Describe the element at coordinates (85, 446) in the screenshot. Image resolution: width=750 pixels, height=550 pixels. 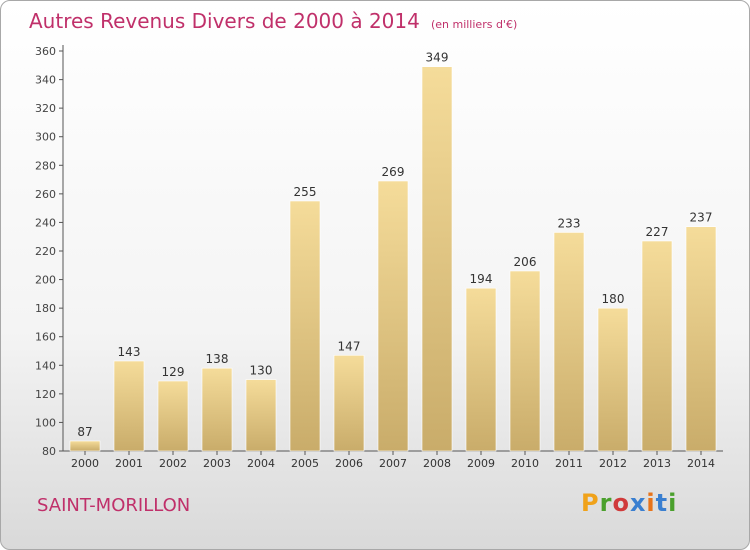
I see `bar-2000` at that location.